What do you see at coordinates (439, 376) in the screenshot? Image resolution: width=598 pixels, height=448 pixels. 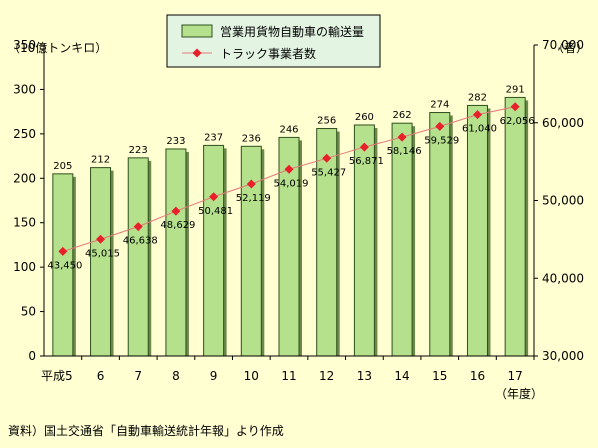 I see `x-tick-label: 15` at bounding box center [439, 376].